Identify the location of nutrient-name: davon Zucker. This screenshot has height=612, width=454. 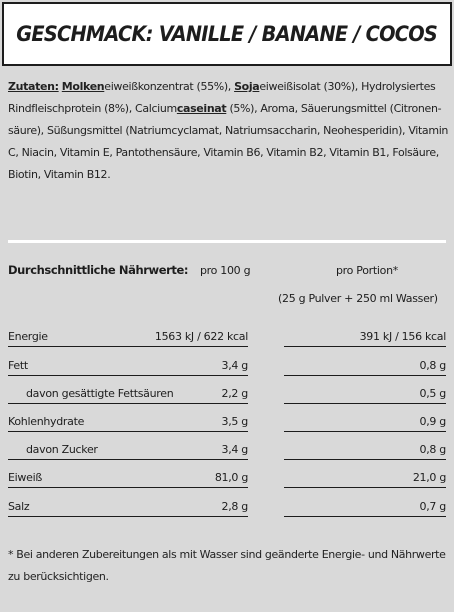
(62, 449).